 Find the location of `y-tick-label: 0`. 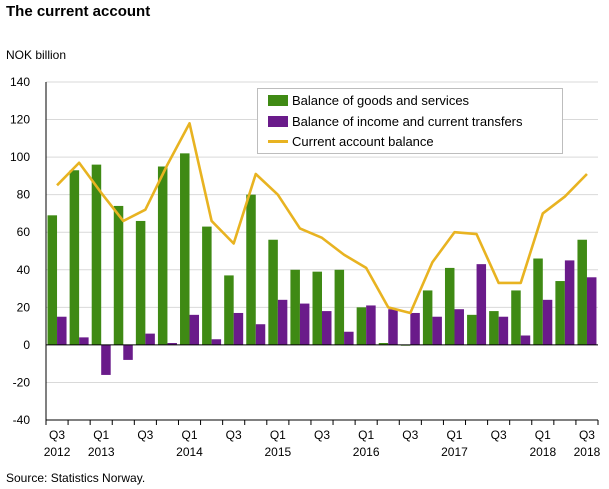

y-tick-label: 0 is located at coordinates (26, 345).